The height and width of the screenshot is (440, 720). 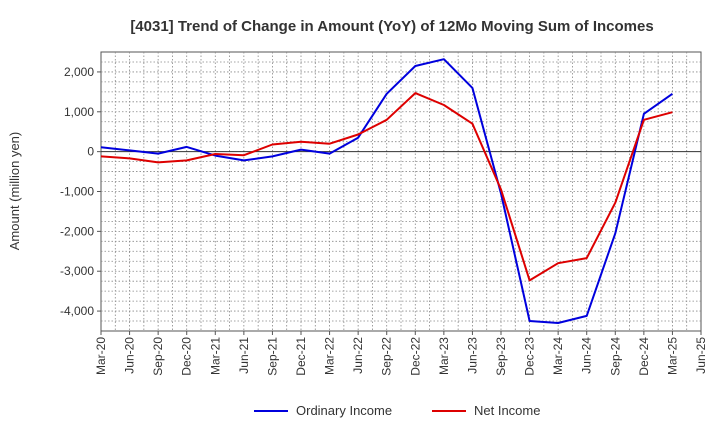 I want to click on x-tick-label: Mar-24, so click(x=558, y=356).